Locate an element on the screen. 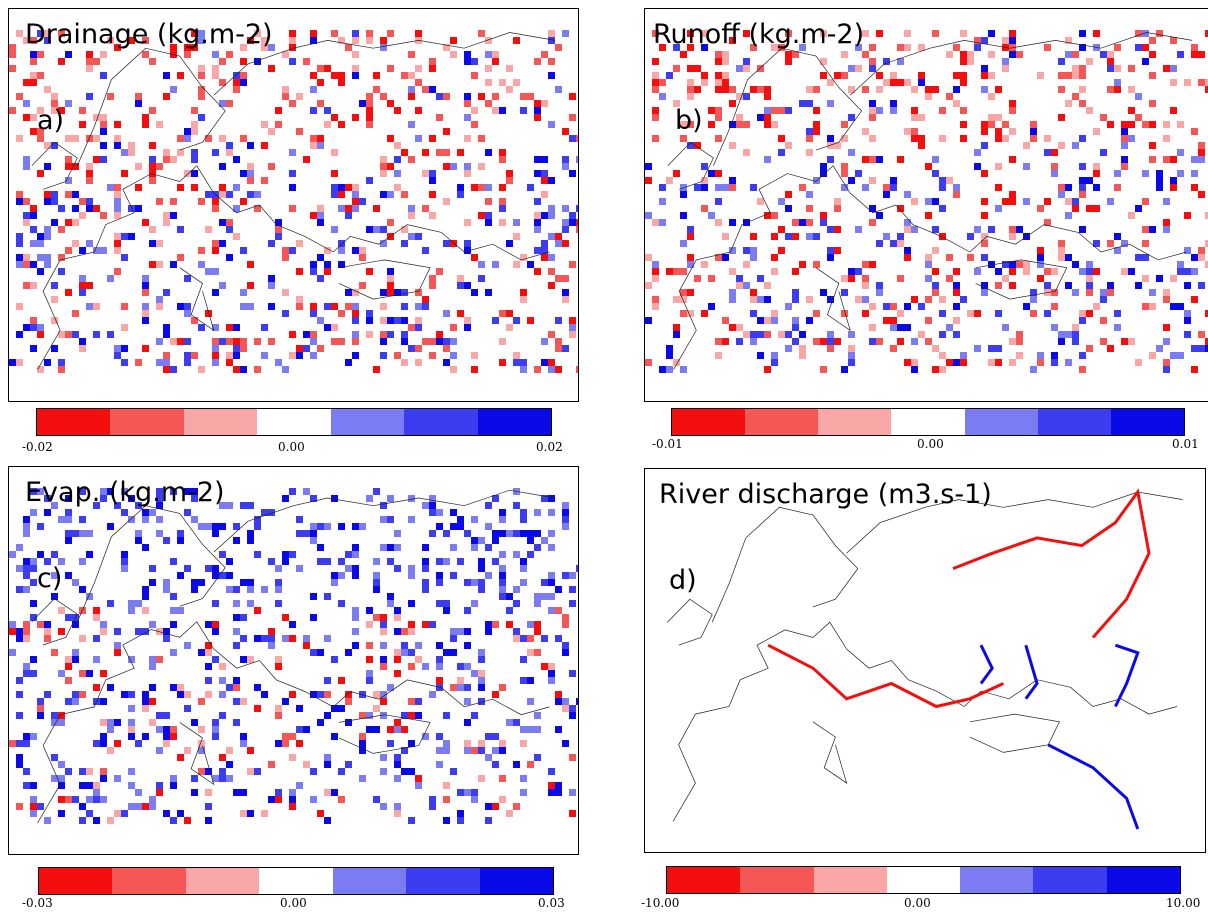  colorbar-min-label: -10.00 is located at coordinates (660, 903).